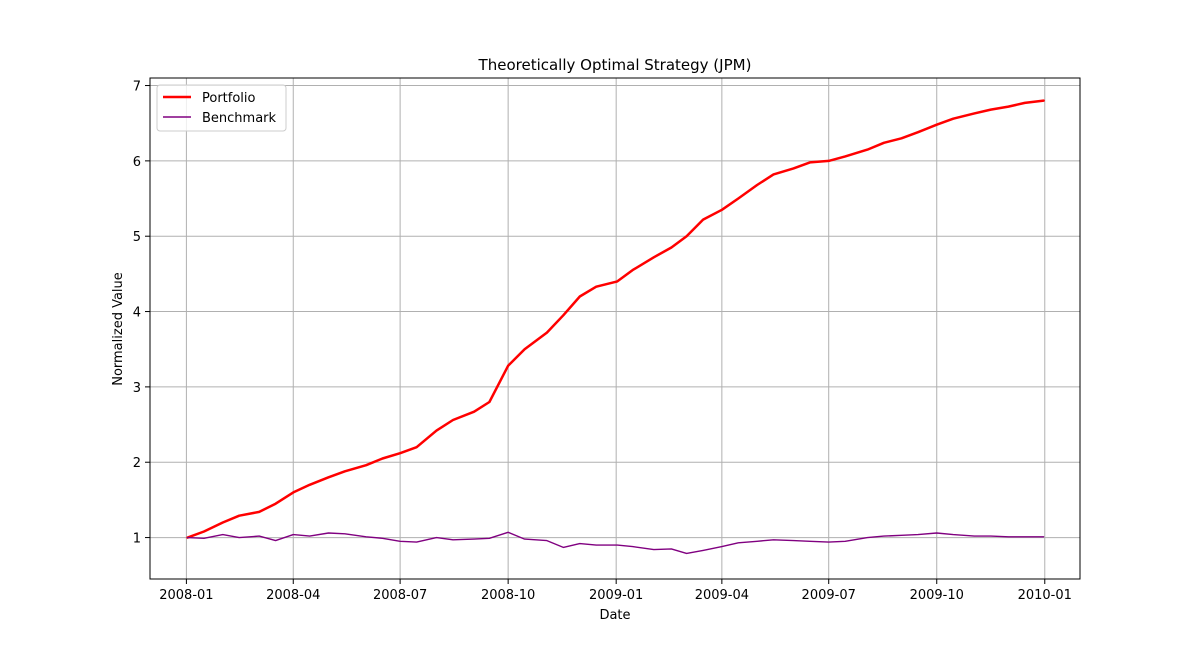 This screenshot has height=650, width=1200. What do you see at coordinates (829, 595) in the screenshot?
I see `x-tick-label: 2009-07` at bounding box center [829, 595].